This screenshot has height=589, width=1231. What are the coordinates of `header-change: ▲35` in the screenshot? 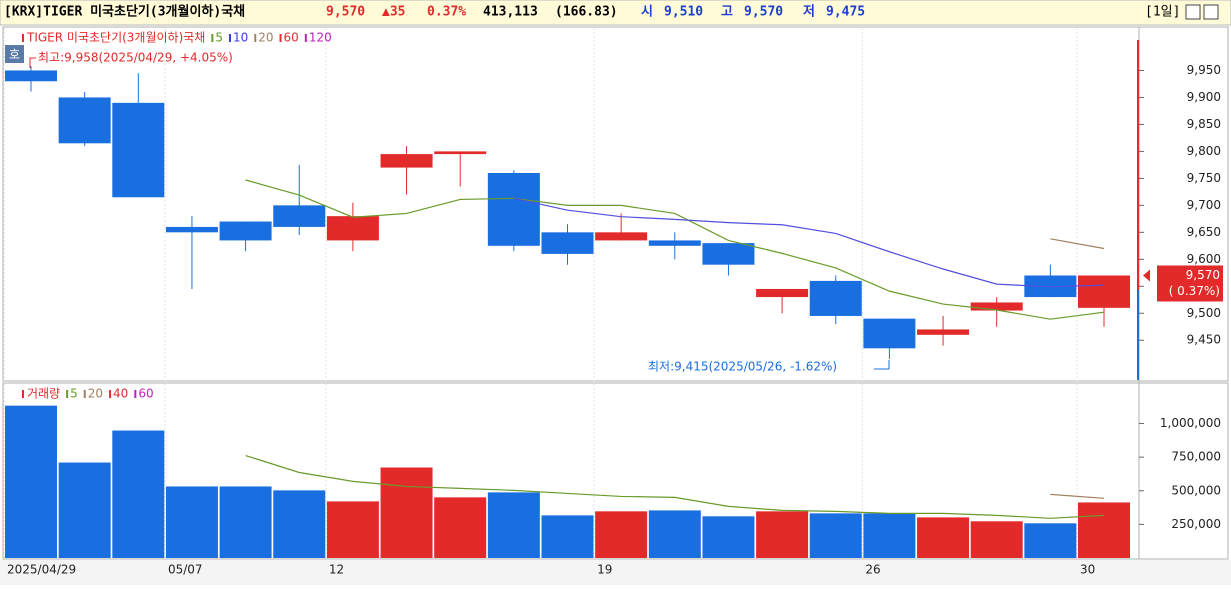 It's located at (393, 12).